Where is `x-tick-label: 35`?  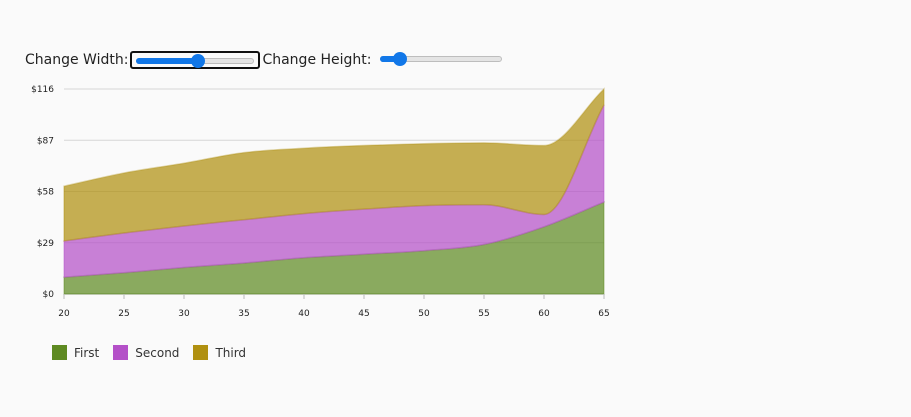 x-tick-label: 35 is located at coordinates (243, 314).